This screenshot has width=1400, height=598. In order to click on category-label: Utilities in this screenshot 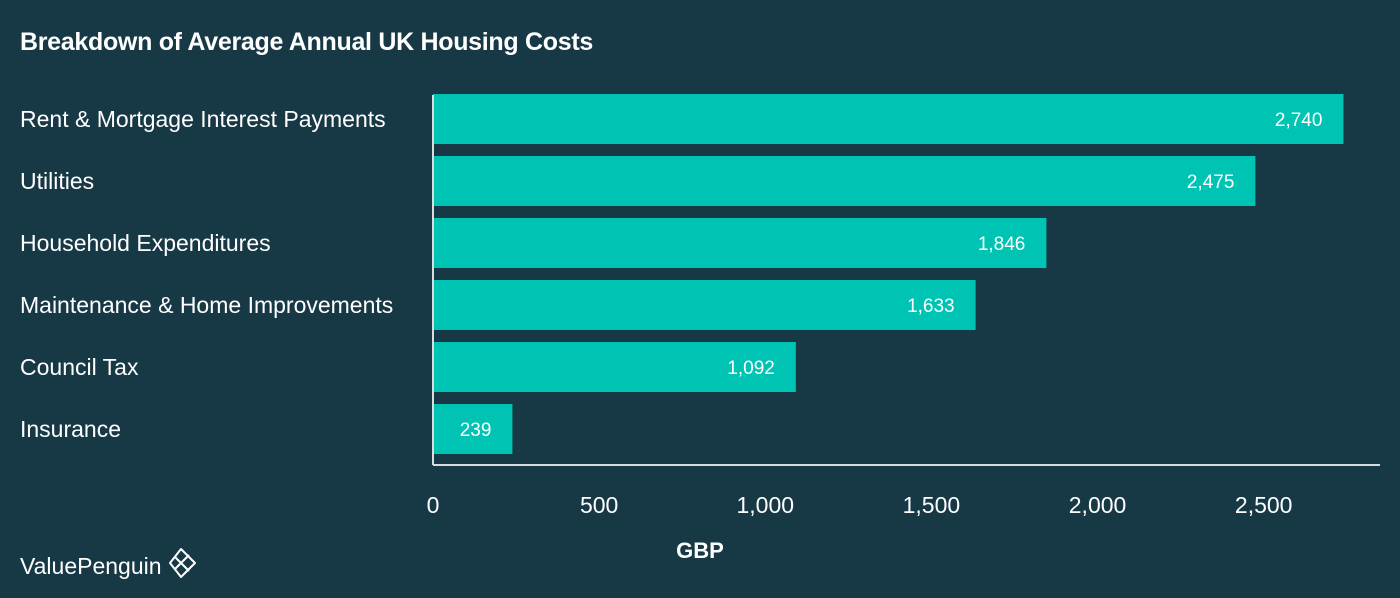, I will do `click(57, 181)`.